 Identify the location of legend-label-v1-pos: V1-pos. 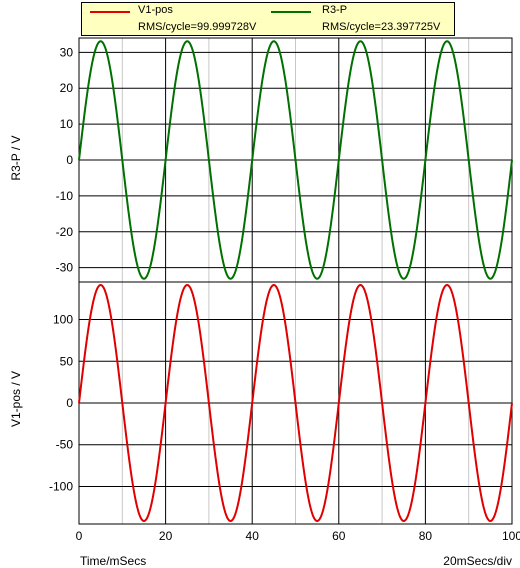
(155, 10).